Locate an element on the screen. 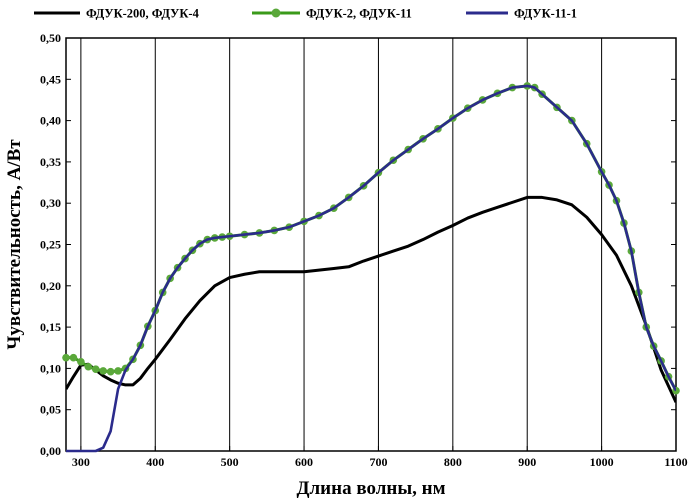 The image size is (700, 500). x-tick-label: 1100 is located at coordinates (675, 462).